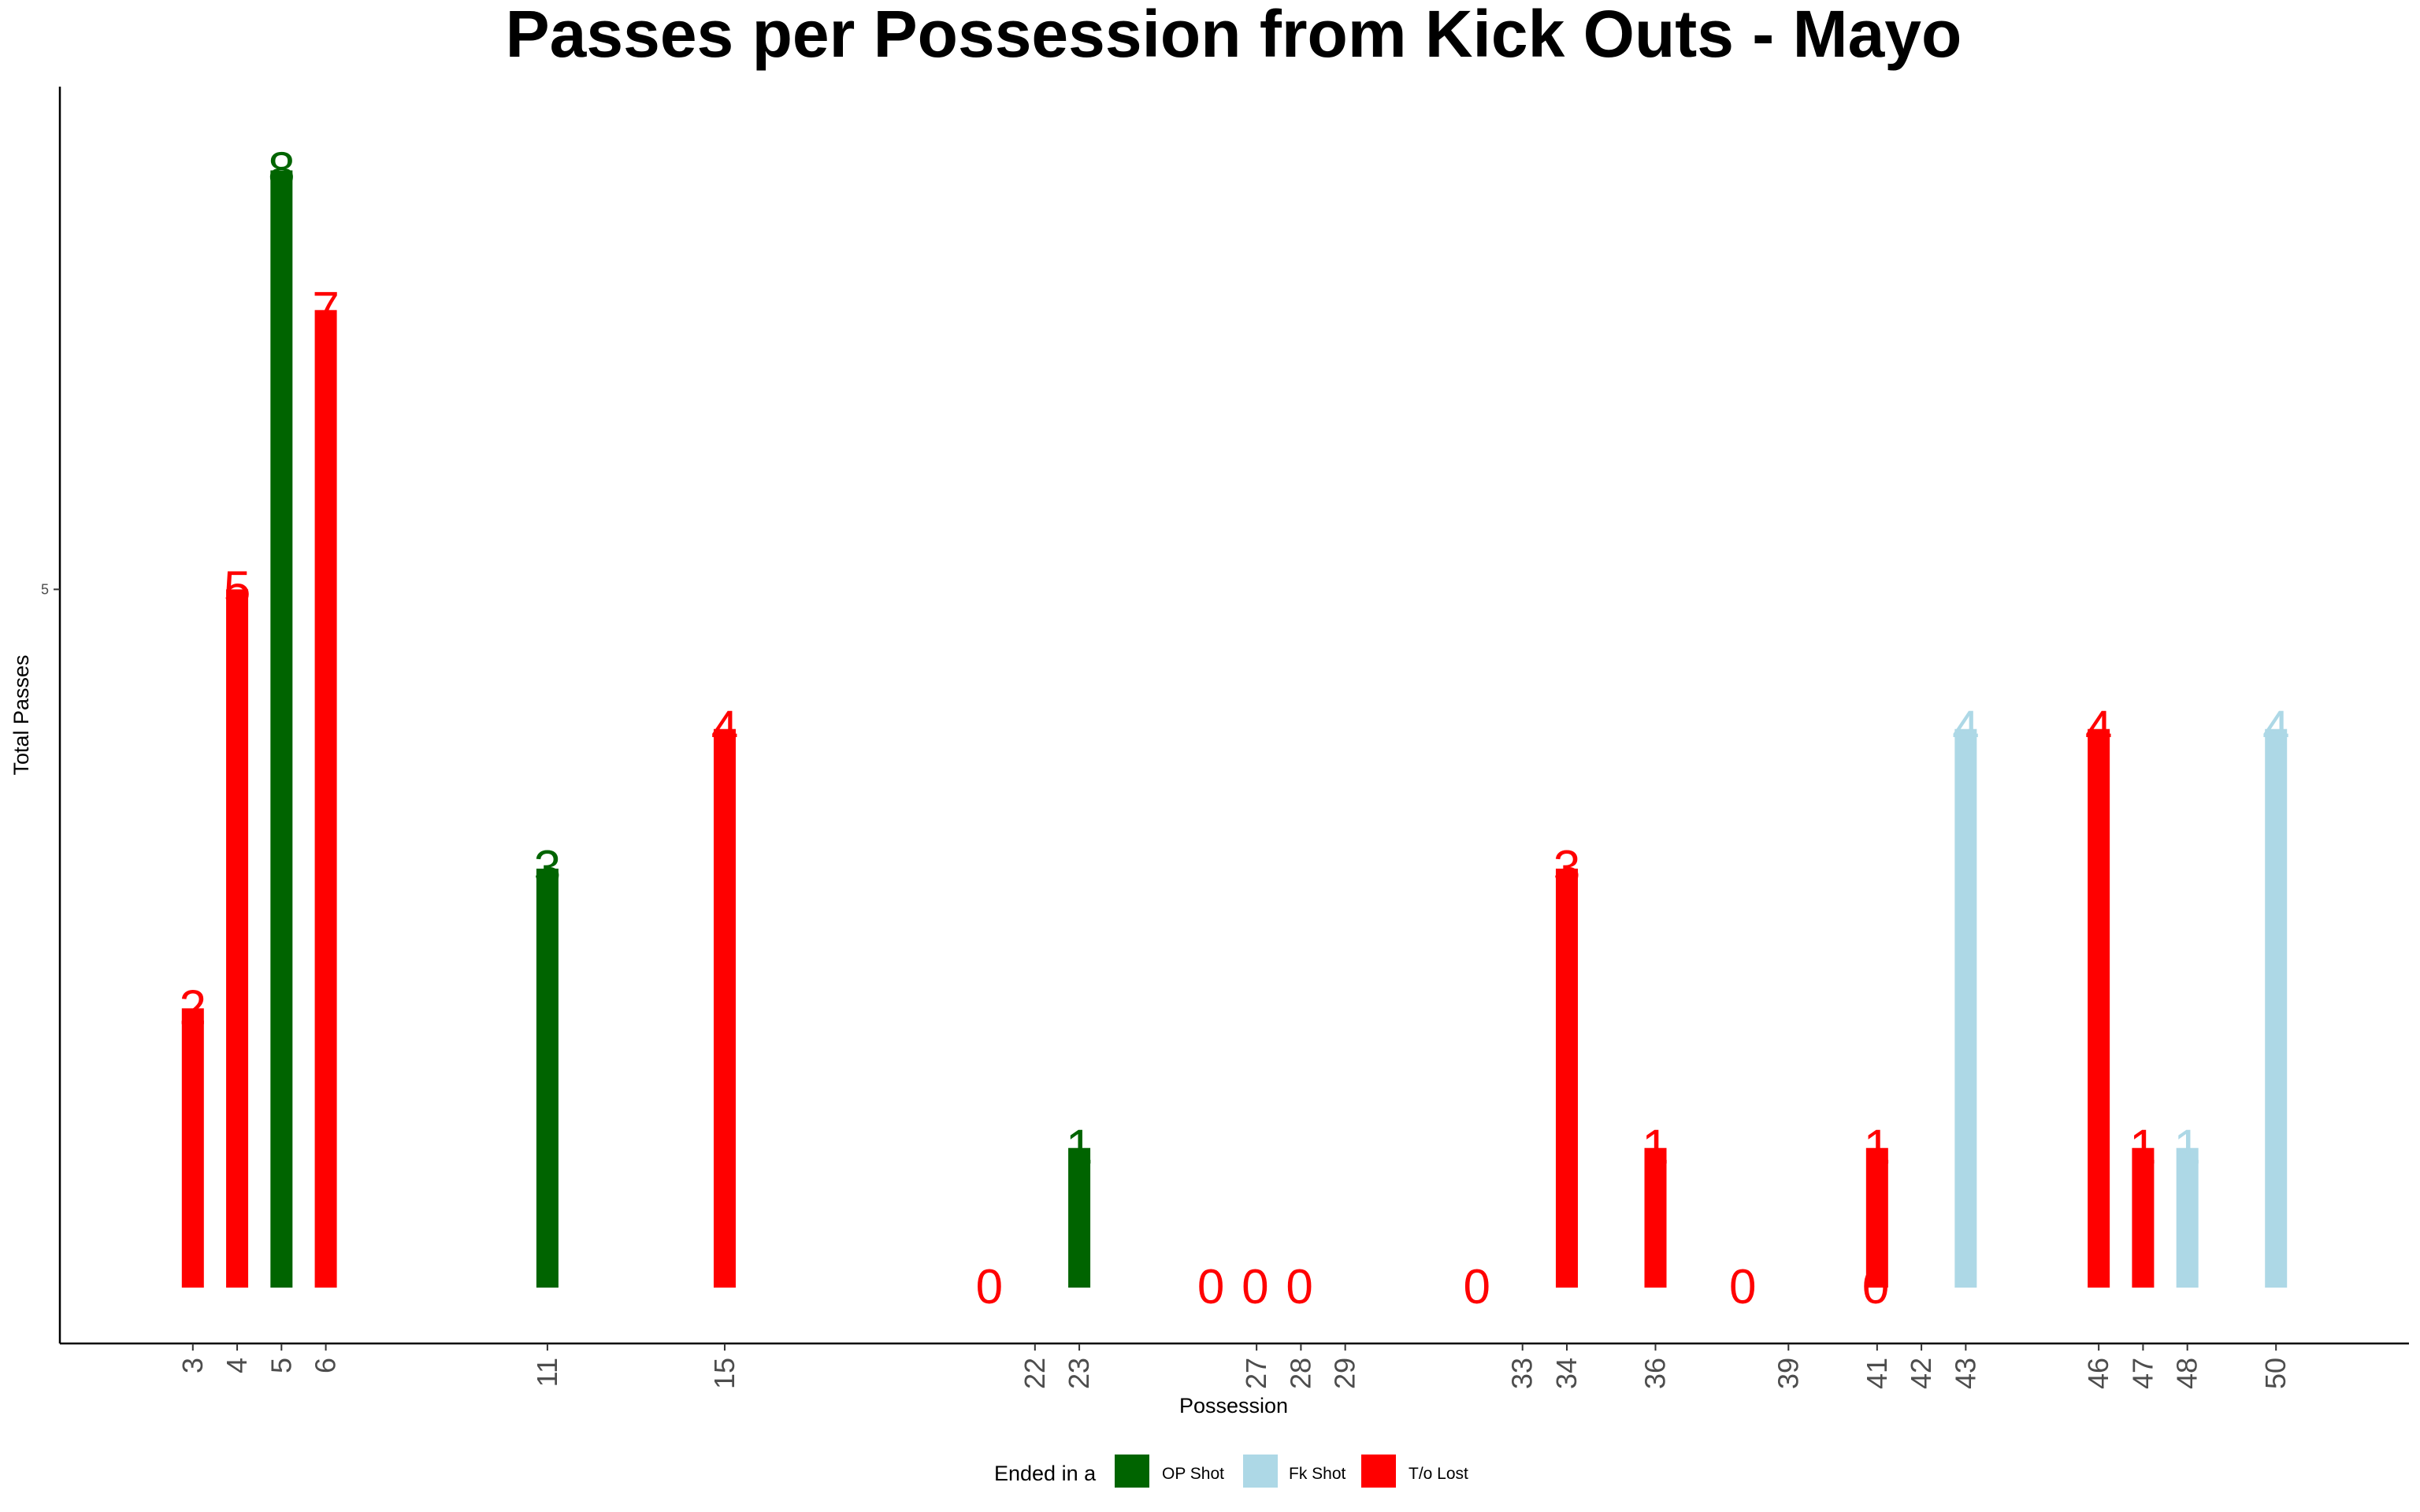 This screenshot has width=2420, height=1512. I want to click on legend: Ended in a OP Shot Fk Shot T/o Lost, so click(1231, 1471).